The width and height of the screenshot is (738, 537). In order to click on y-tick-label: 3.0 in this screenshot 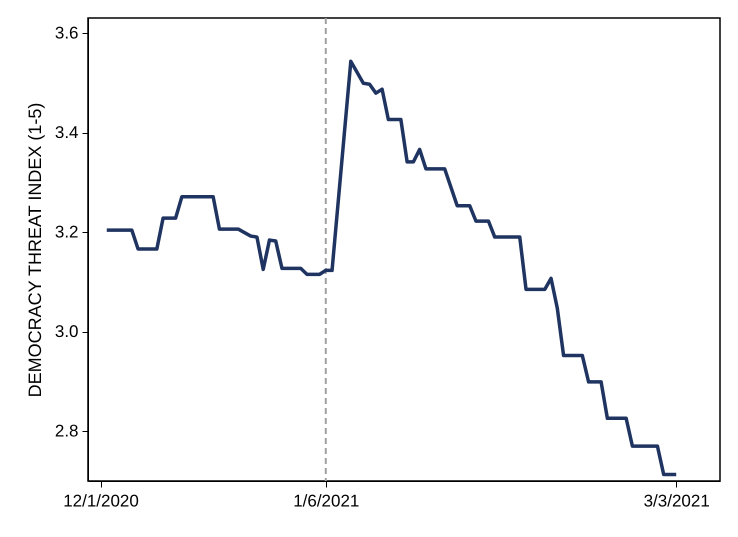, I will do `click(66, 332)`.